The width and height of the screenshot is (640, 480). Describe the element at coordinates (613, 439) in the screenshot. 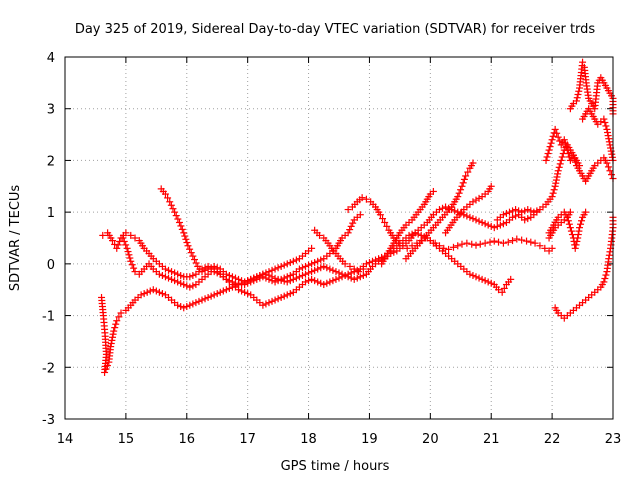

I see `x-tick-label: 23` at that location.